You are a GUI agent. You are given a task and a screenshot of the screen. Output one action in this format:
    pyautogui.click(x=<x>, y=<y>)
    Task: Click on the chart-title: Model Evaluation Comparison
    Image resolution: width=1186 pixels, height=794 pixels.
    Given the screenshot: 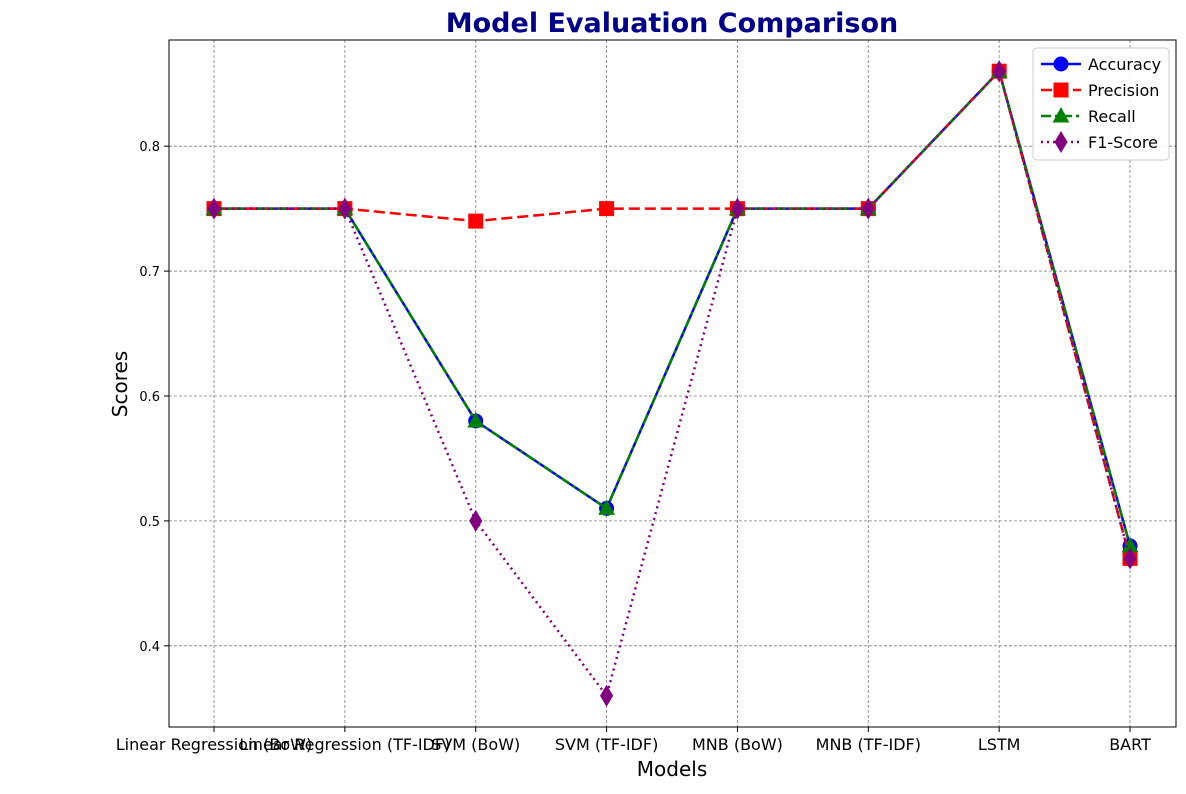 What is the action you would take?
    pyautogui.click(x=672, y=23)
    